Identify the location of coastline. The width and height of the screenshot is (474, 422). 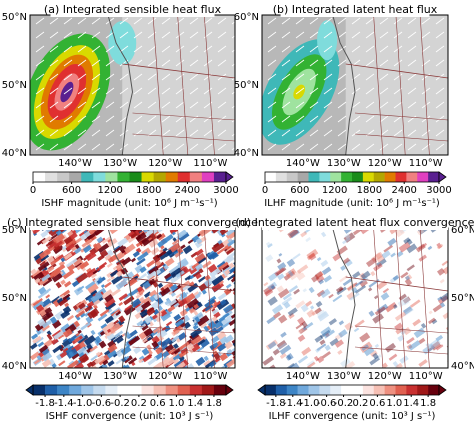
(120, 298).